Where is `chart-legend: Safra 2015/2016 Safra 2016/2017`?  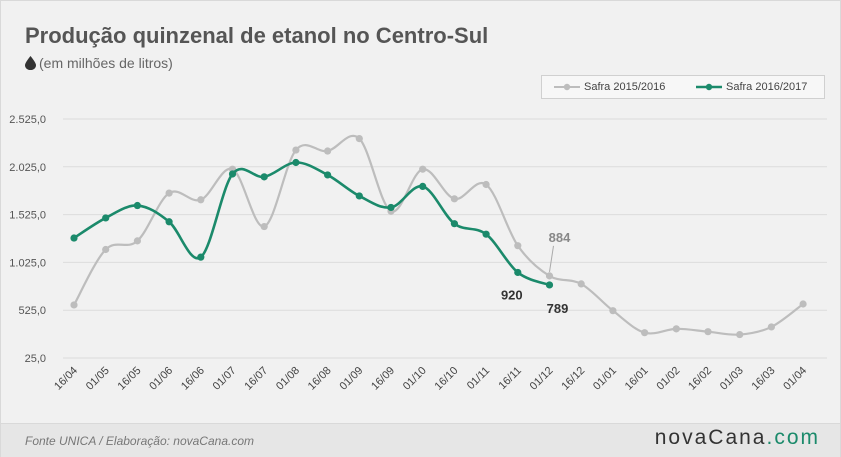
chart-legend: Safra 2015/2016 Safra 2016/2017 is located at coordinates (683, 87).